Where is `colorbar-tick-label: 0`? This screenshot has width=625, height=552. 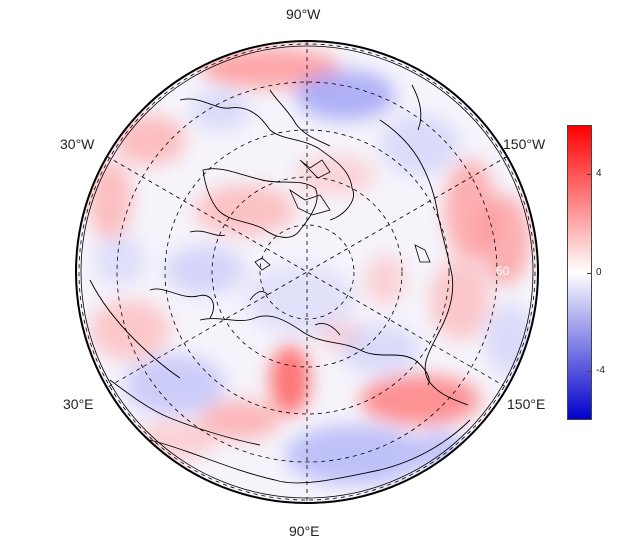
colorbar-tick-label: 0 is located at coordinates (599, 272).